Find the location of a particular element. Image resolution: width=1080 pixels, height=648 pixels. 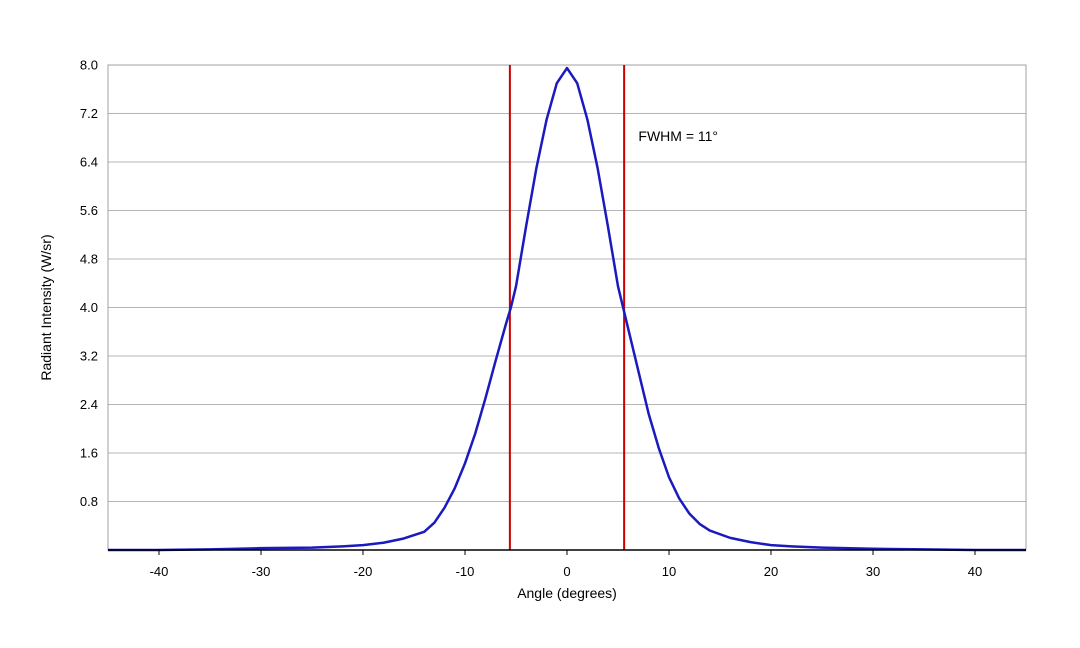

x-tick-label: 20 is located at coordinates (771, 571).